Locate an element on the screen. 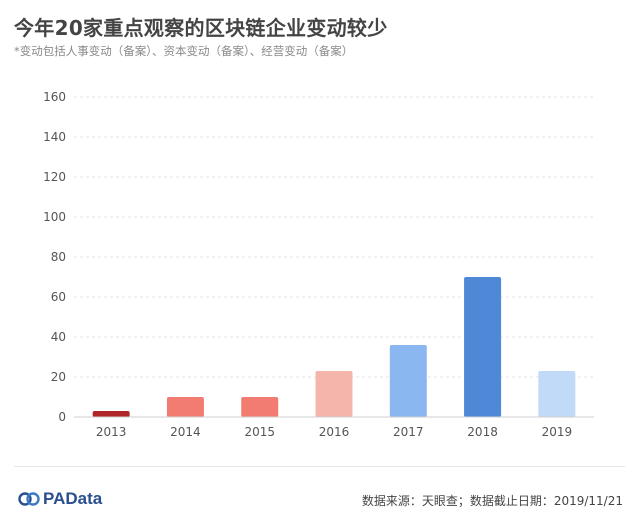 The width and height of the screenshot is (639, 526). chart-subtitle: *变动包括人事变动（备案）、资本变动（备案）、经营变动（备案） is located at coordinates (184, 51).